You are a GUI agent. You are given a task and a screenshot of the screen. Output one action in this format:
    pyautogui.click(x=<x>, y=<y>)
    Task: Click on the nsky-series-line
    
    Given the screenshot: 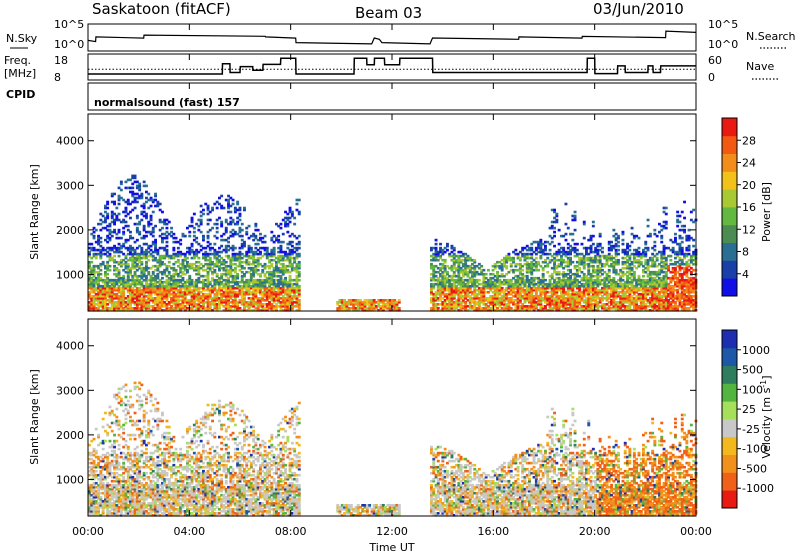 What is the action you would take?
    pyautogui.click(x=392, y=37)
    